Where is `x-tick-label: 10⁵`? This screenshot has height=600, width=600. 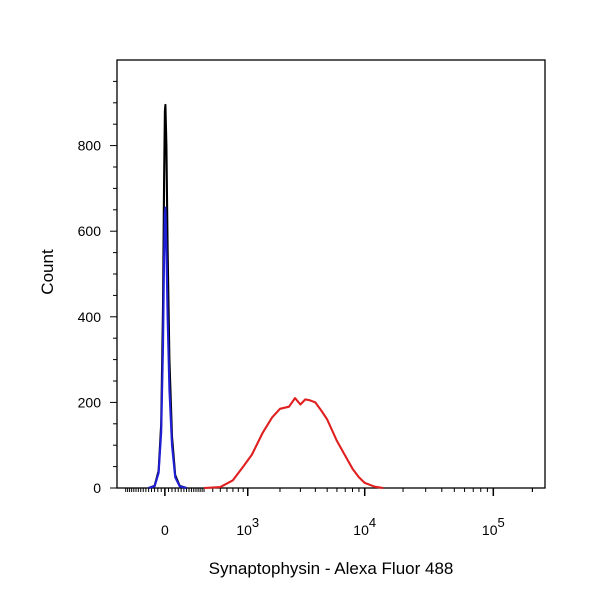
x-tick-label: 10⁵ is located at coordinates (493, 526).